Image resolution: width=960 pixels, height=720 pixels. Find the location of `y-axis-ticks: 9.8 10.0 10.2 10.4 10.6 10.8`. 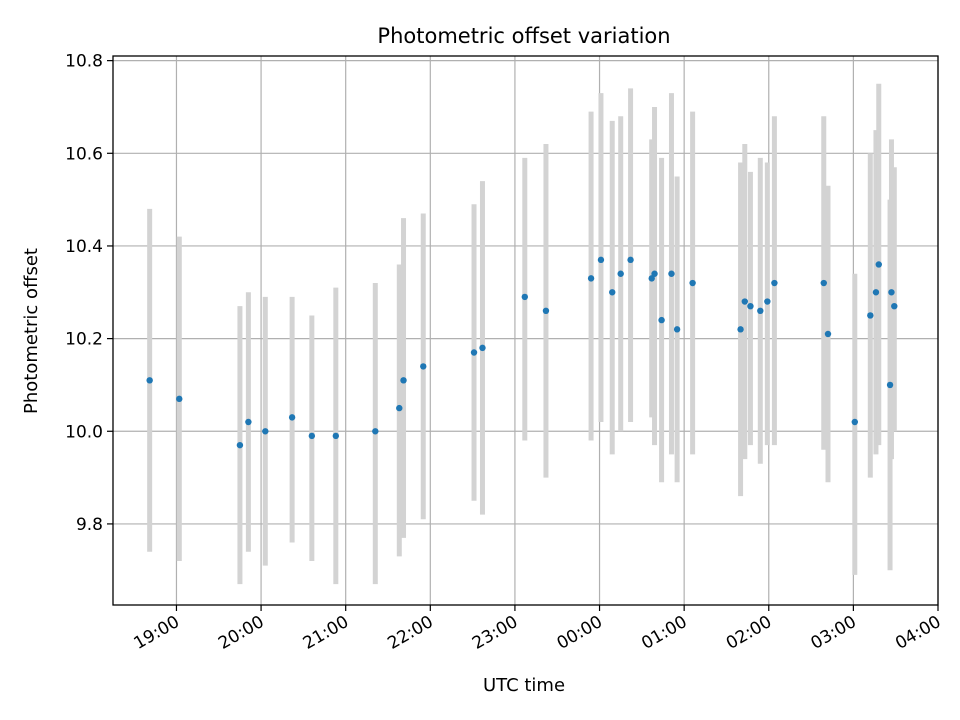

y-axis-ticks: 9.8 10.0 10.2 10.4 10.6 10.8 is located at coordinates (89, 293).